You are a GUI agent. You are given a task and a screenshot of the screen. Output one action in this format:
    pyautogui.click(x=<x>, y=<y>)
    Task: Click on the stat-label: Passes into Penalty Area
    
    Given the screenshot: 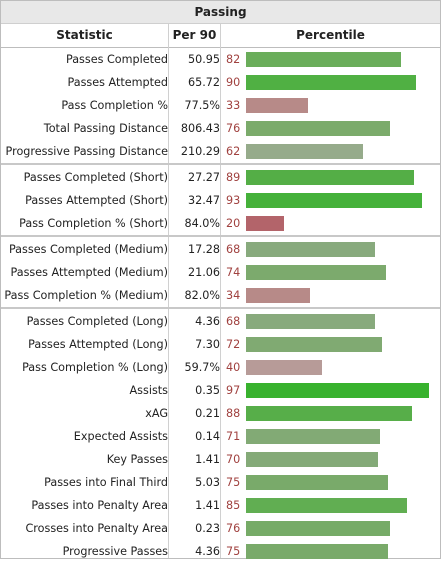 What is the action you would take?
    pyautogui.click(x=99, y=505)
    